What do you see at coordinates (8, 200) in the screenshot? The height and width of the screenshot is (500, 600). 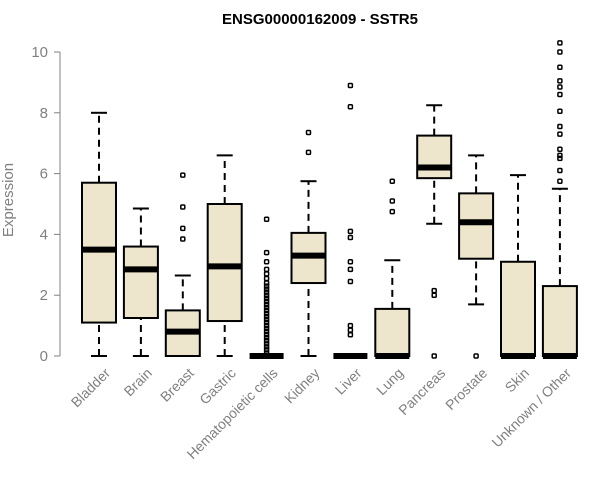 I see `y-axis-label: Expression` at bounding box center [8, 200].